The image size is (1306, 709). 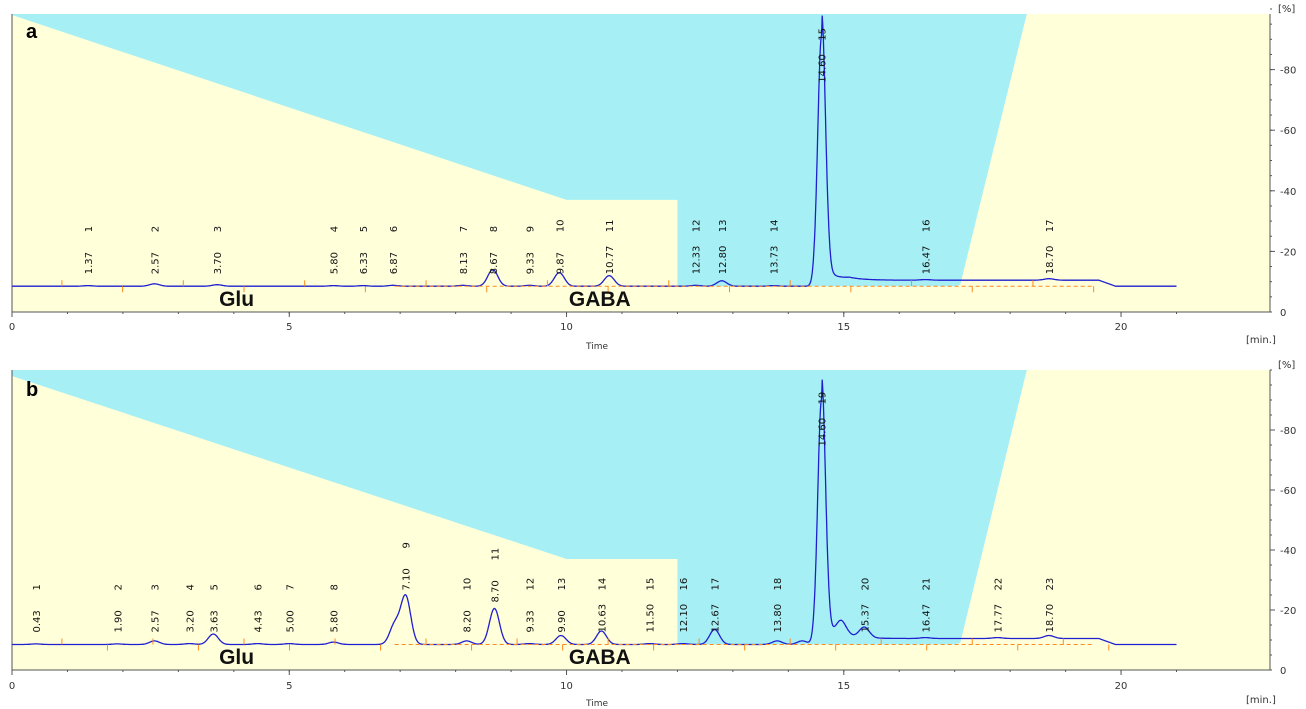 I want to click on peak-number: 3, so click(x=156, y=587).